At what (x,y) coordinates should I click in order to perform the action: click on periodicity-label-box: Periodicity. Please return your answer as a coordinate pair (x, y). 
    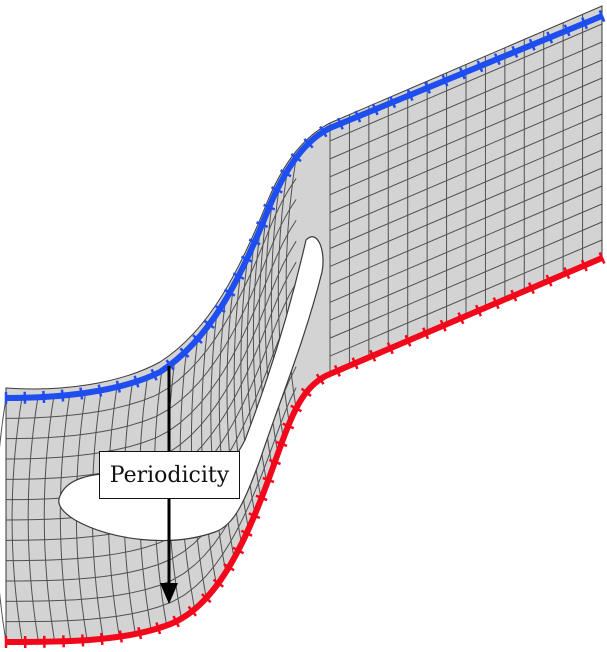
    Looking at the image, I should click on (169, 475).